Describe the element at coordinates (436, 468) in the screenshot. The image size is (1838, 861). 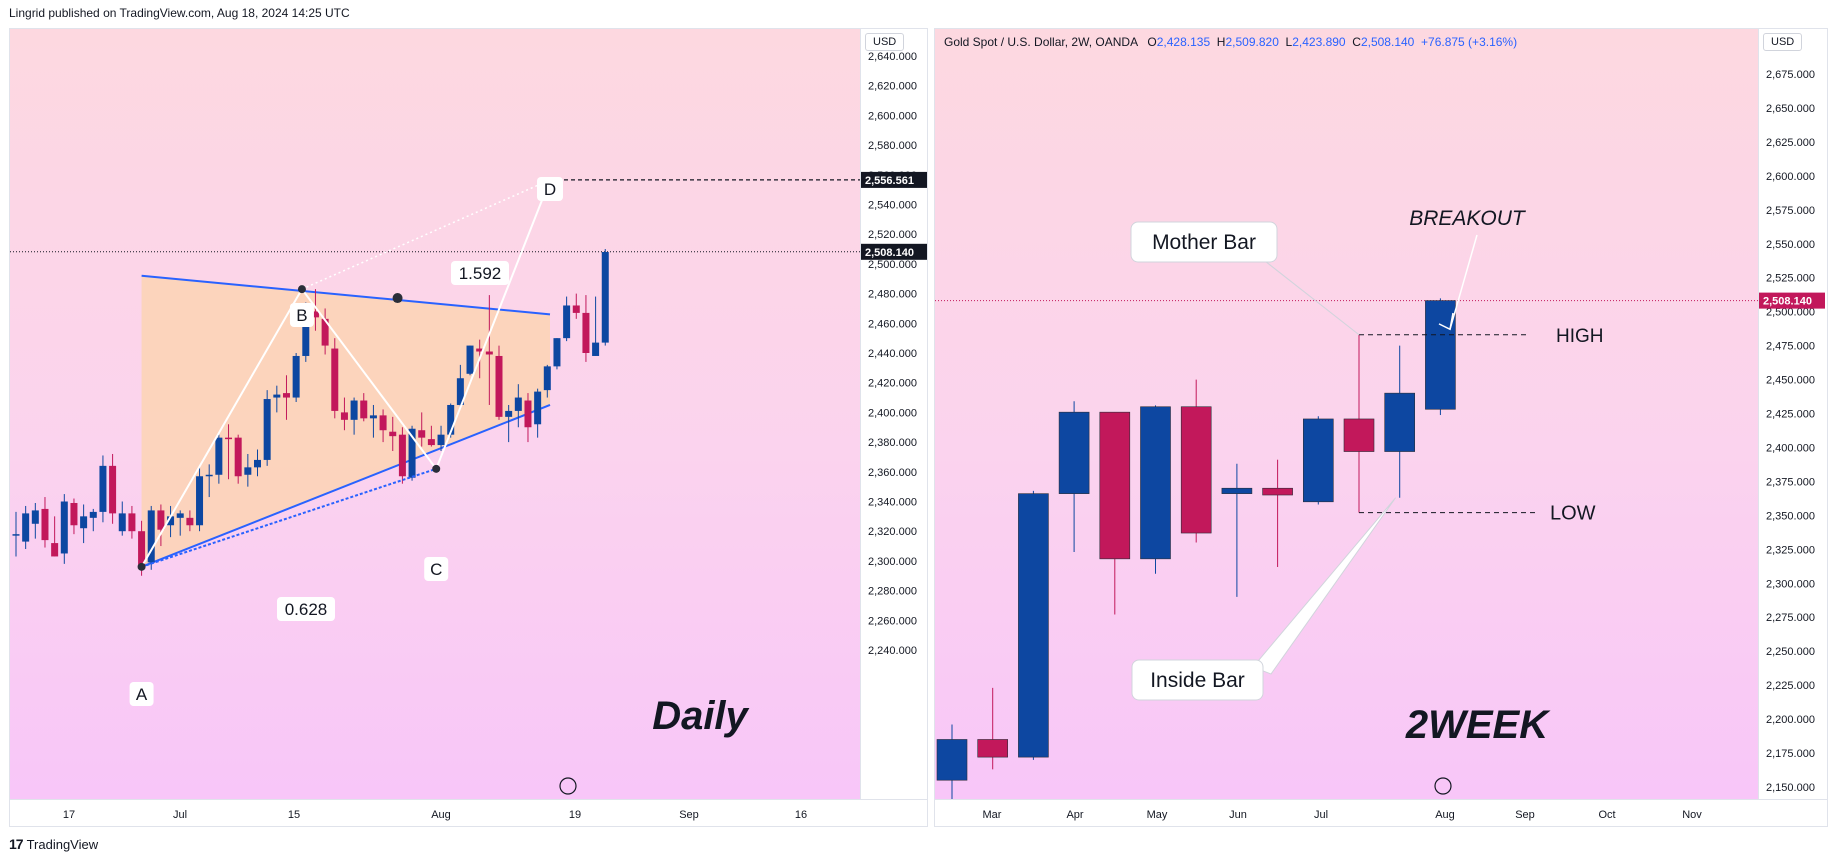
I see `point-c-dot` at that location.